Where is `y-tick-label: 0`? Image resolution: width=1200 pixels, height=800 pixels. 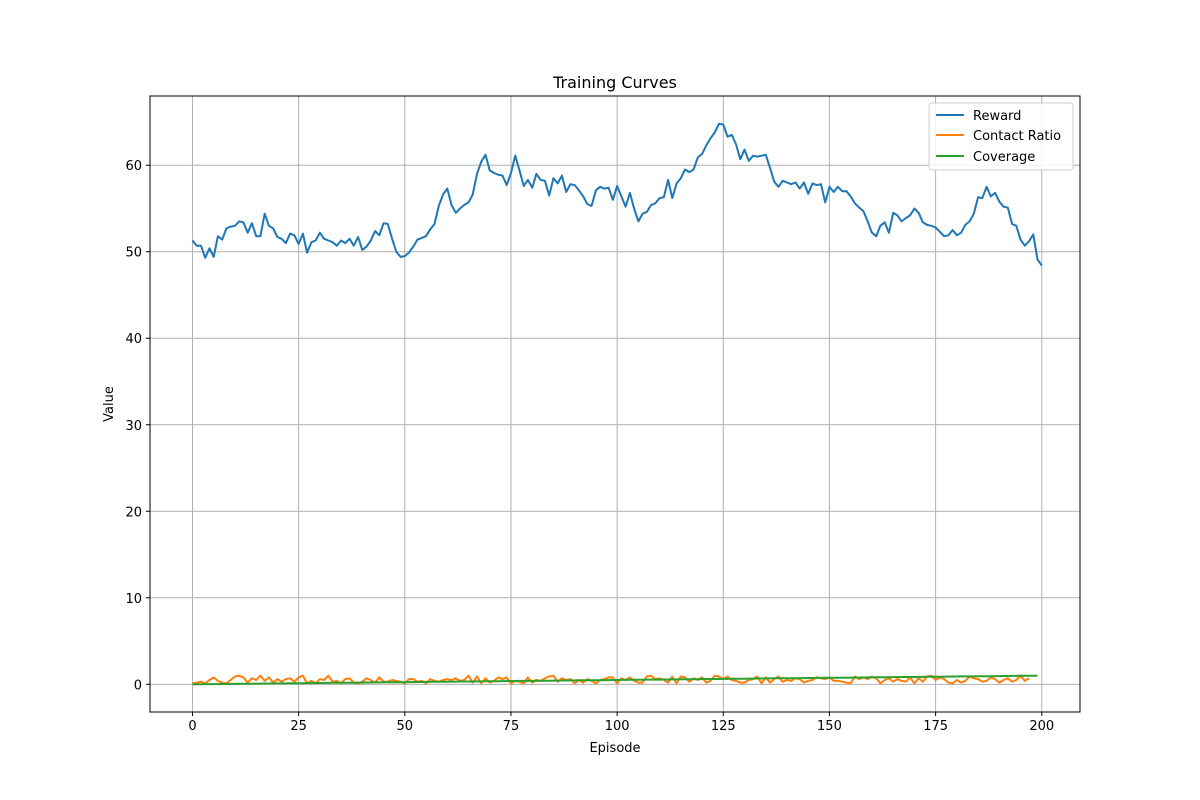
y-tick-label: 0 is located at coordinates (138, 685).